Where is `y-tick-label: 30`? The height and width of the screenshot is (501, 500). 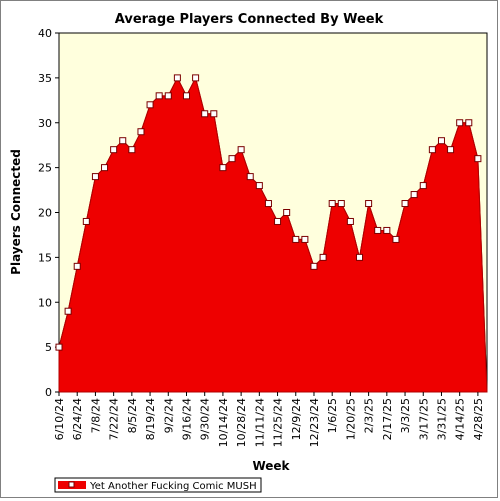
y-tick-label: 30 is located at coordinates (45, 123).